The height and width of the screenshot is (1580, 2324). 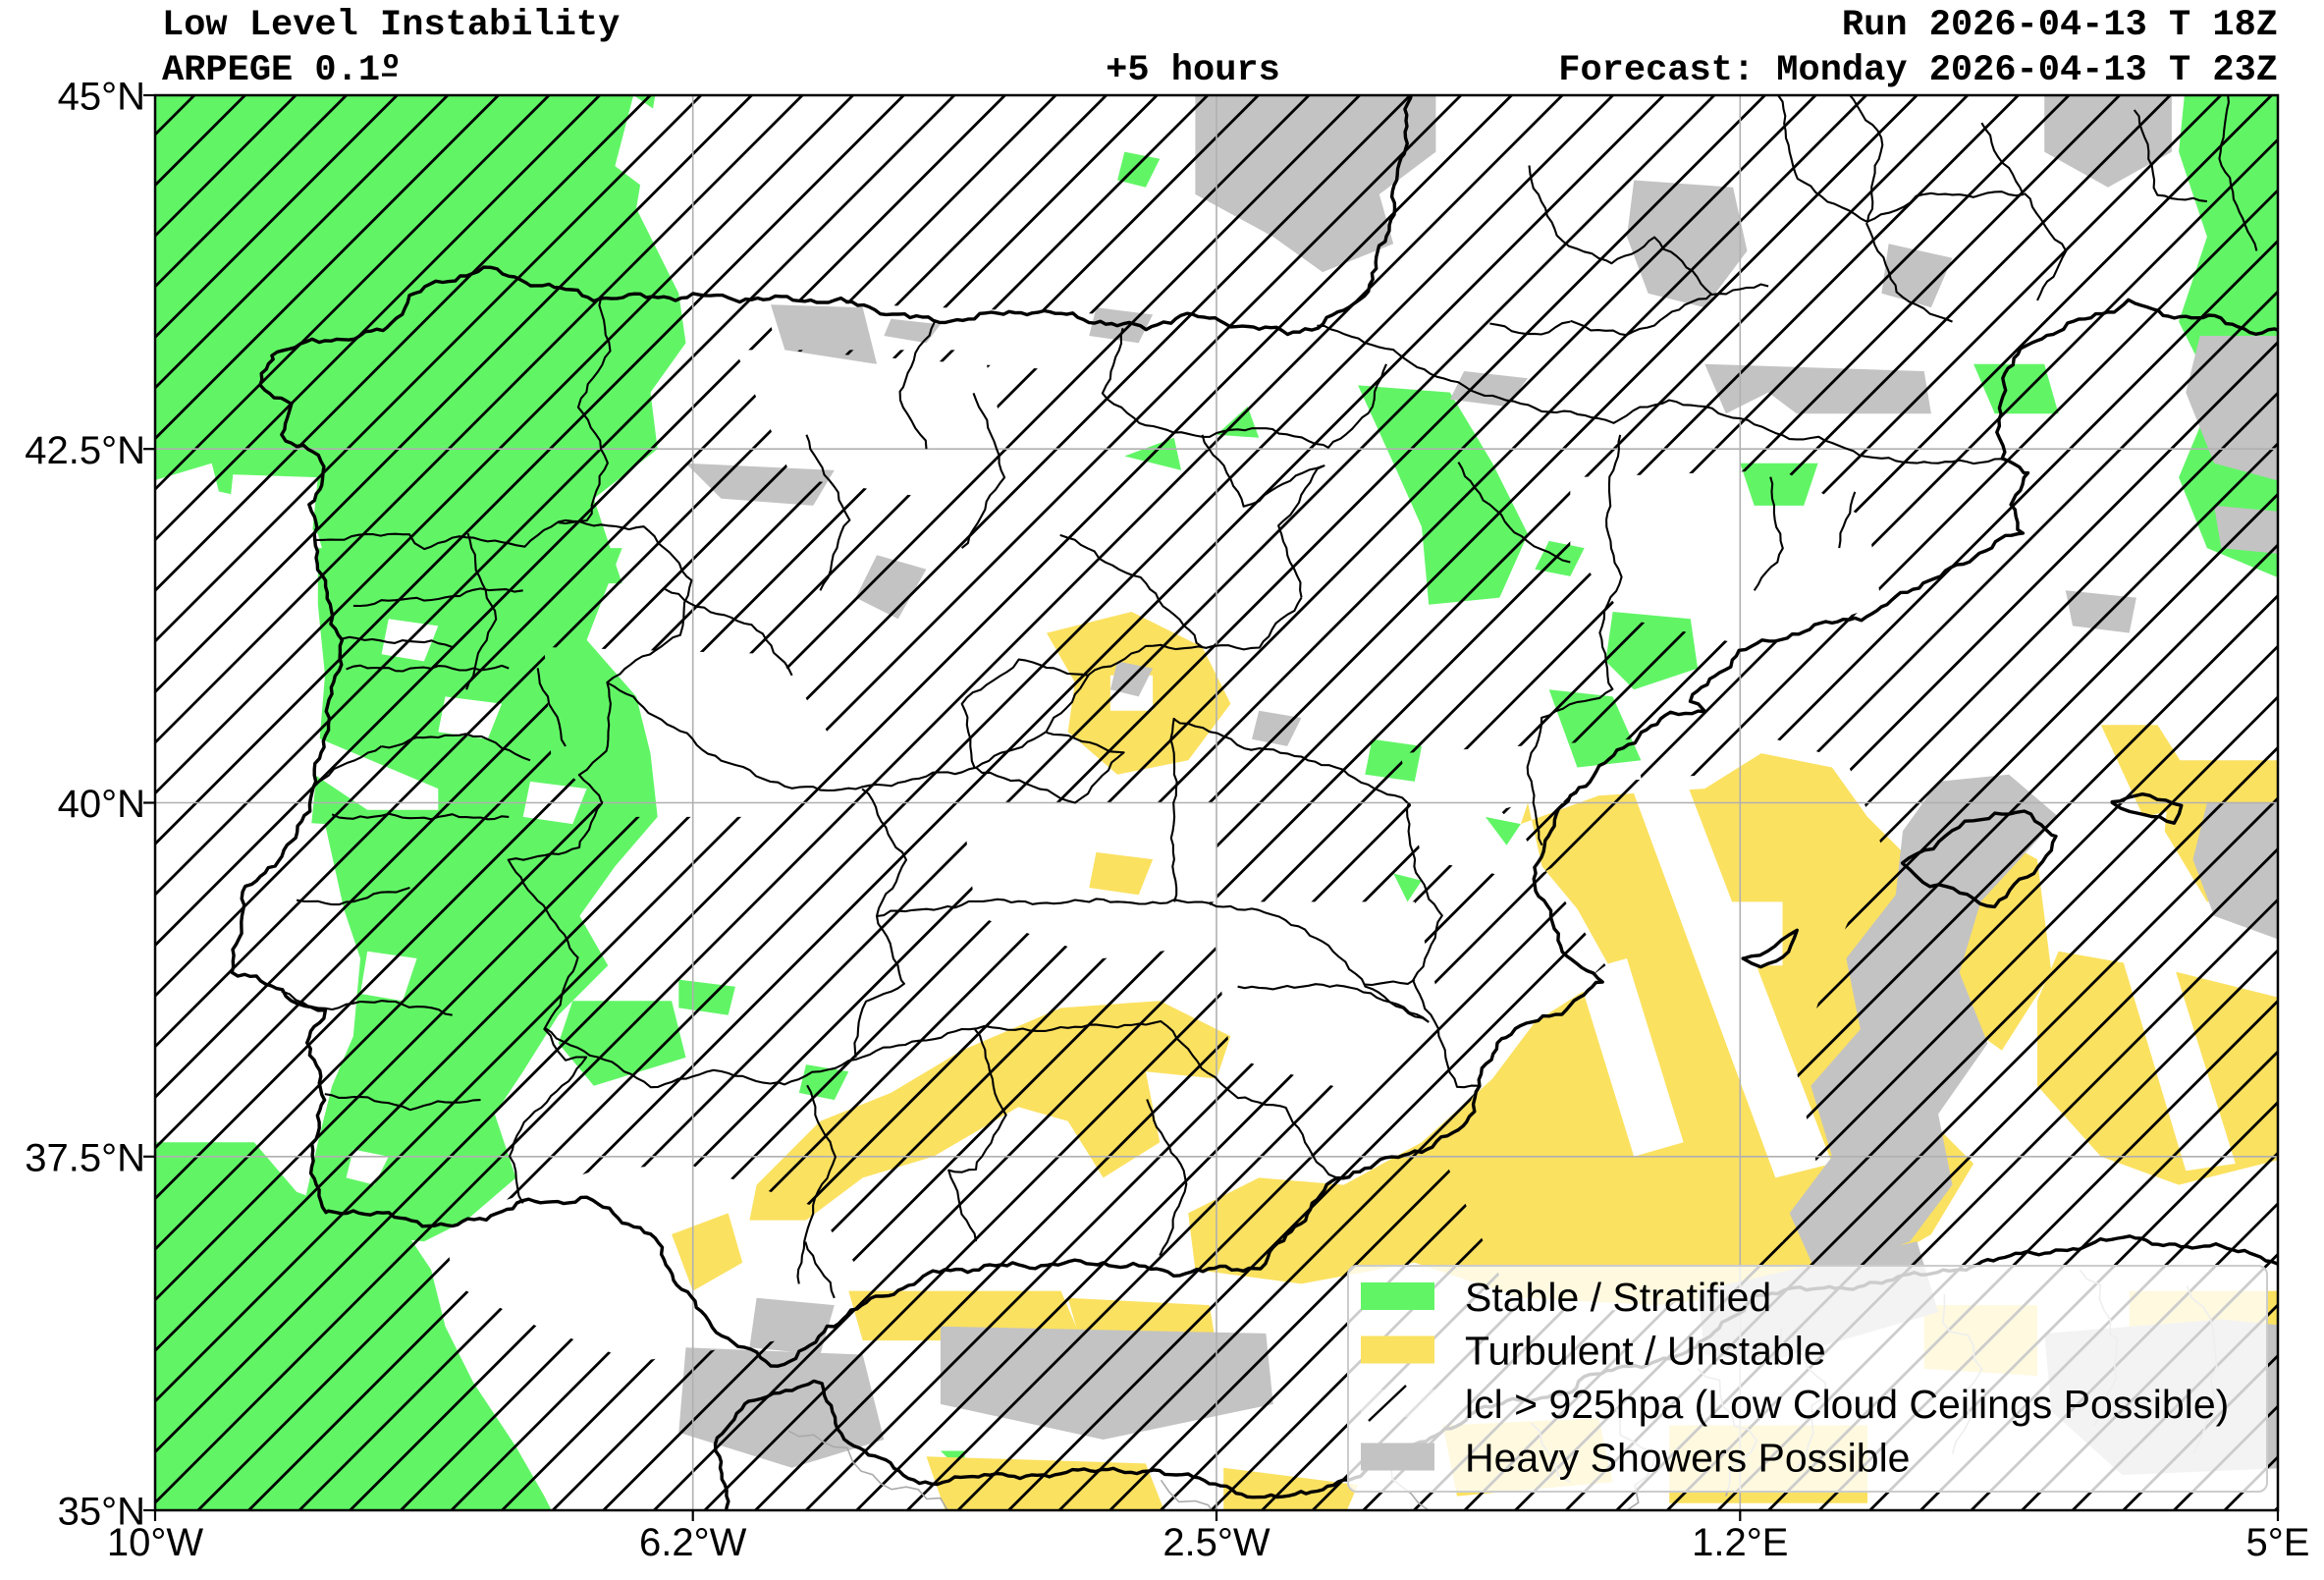 I want to click on svg-text: 40°N, so click(x=101, y=804).